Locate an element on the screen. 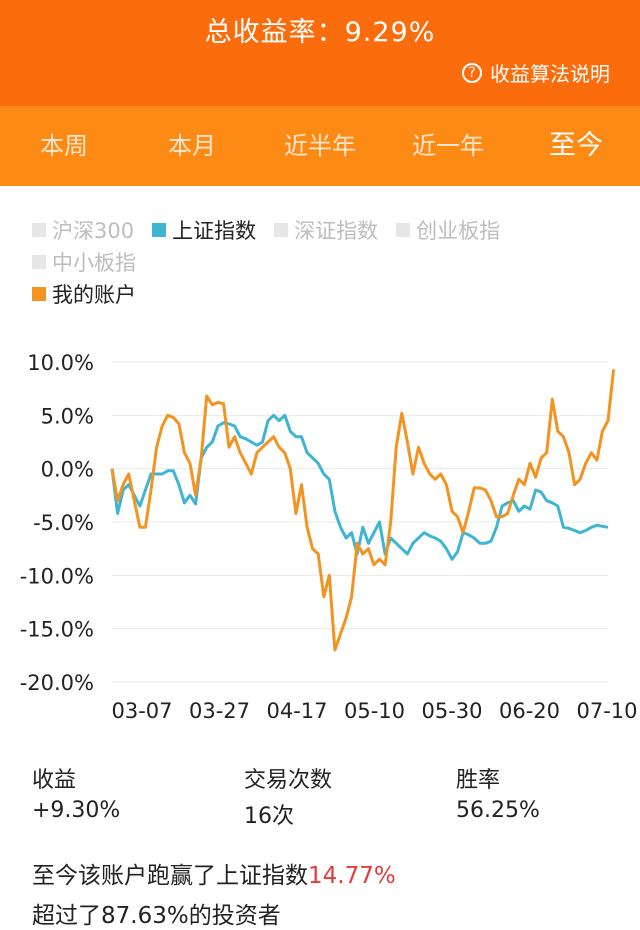  help-circle-icon: ? is located at coordinates (472, 72).